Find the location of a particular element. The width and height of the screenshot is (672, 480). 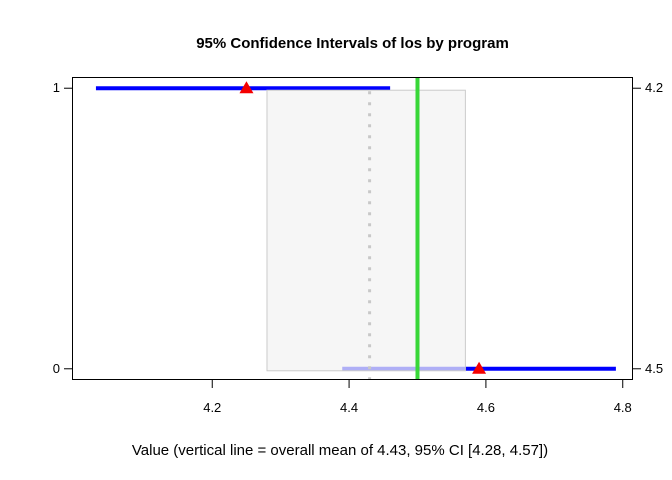

y-tick-label-program-0: 0 is located at coordinates (56, 368).